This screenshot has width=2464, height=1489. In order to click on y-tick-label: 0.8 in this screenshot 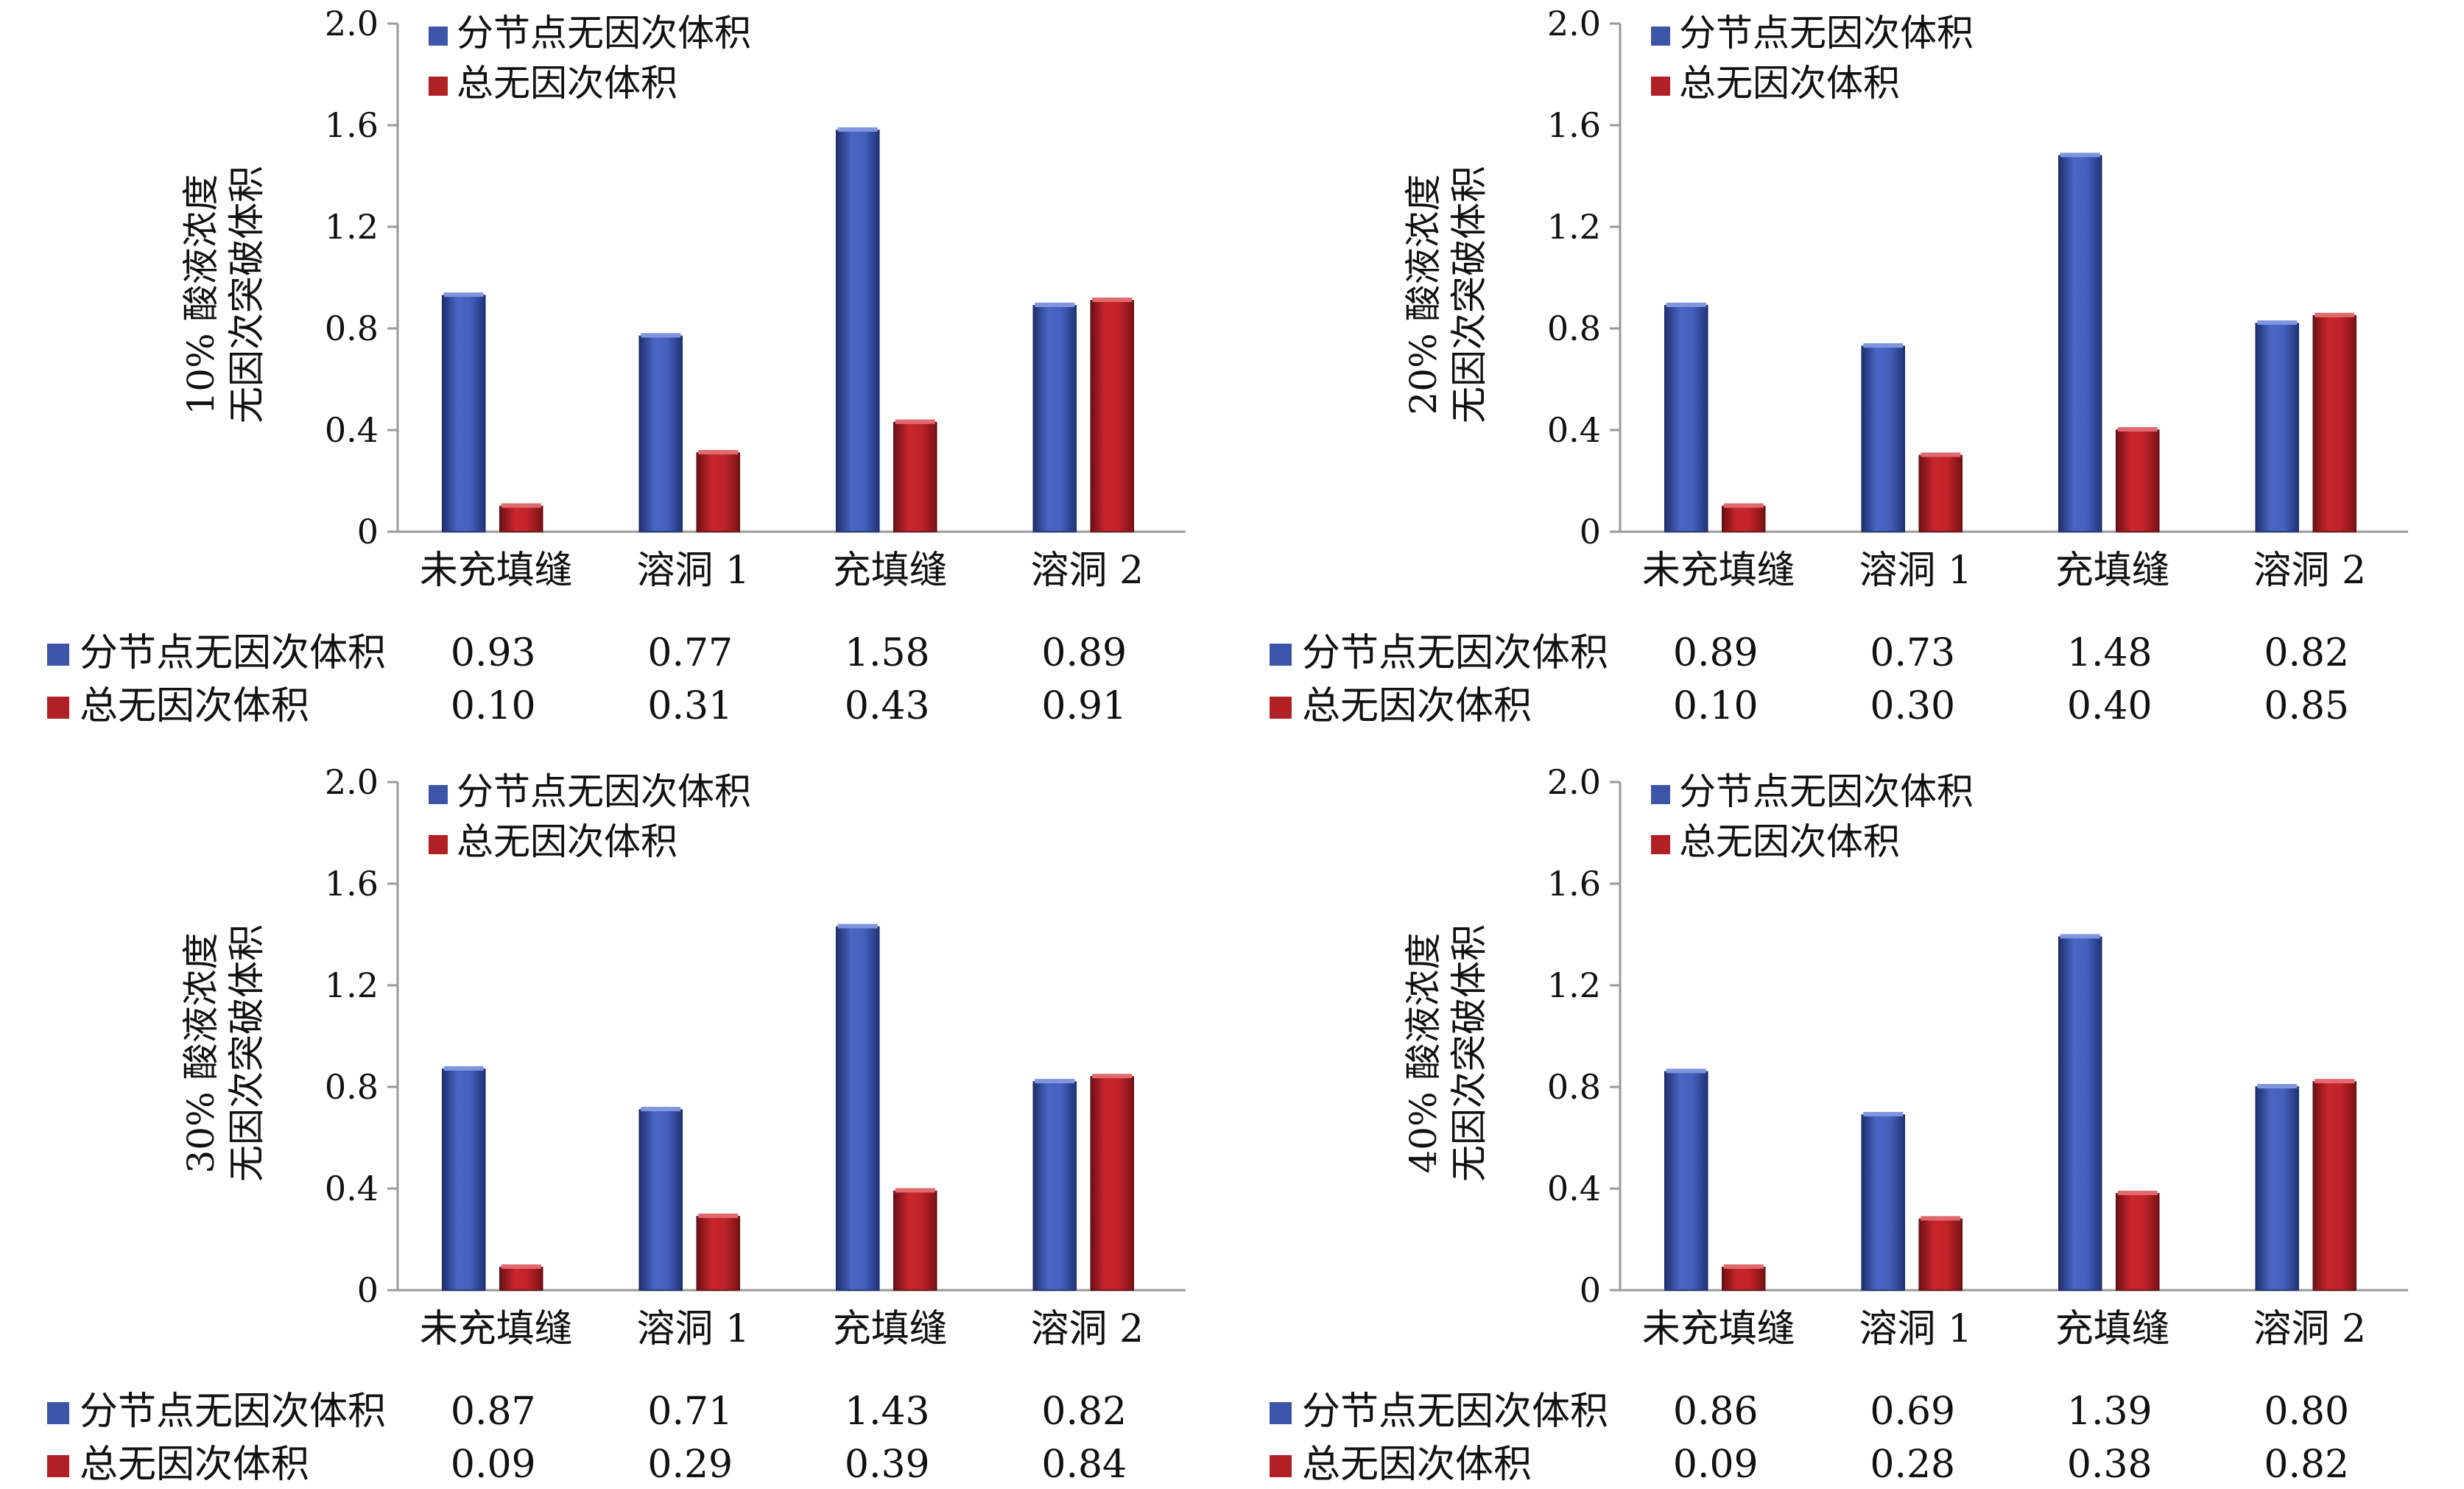, I will do `click(352, 1087)`.